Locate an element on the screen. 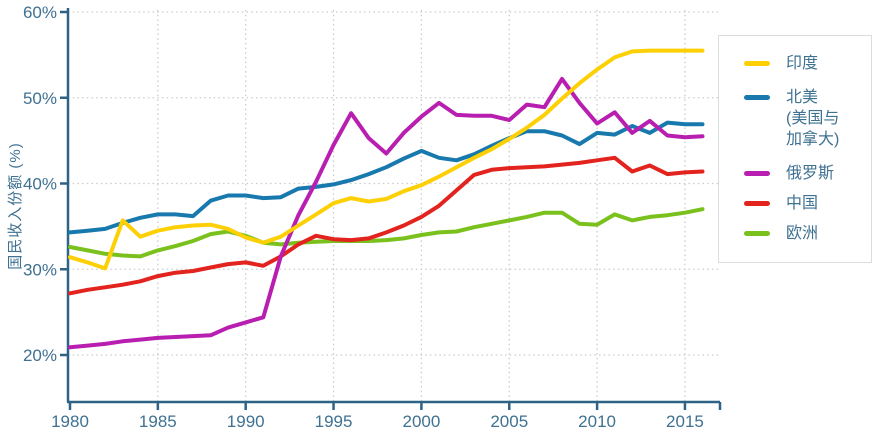  y-tick-label-50: 50% is located at coordinates (40, 98).